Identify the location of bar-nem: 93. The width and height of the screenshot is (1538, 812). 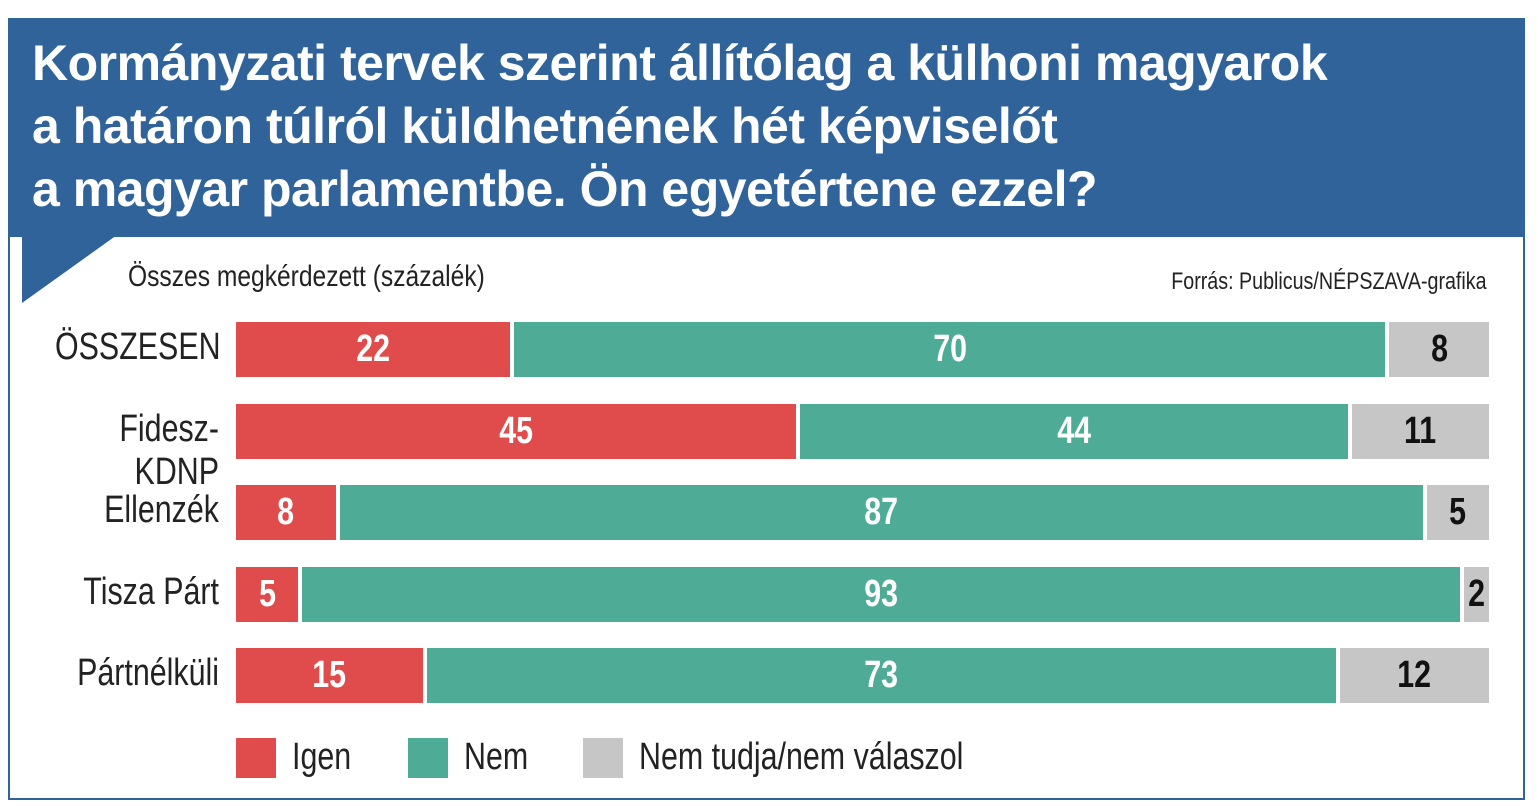
(881, 594).